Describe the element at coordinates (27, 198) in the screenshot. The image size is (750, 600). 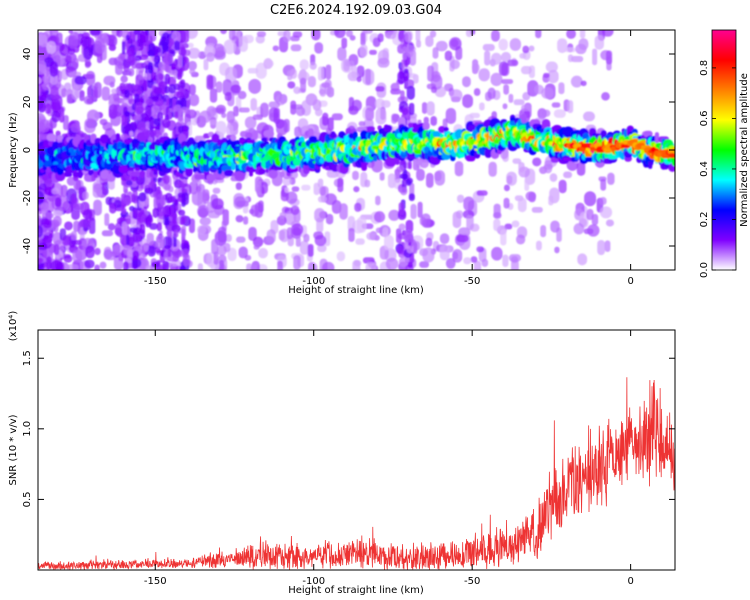
I see `y-tick-label: -20` at that location.